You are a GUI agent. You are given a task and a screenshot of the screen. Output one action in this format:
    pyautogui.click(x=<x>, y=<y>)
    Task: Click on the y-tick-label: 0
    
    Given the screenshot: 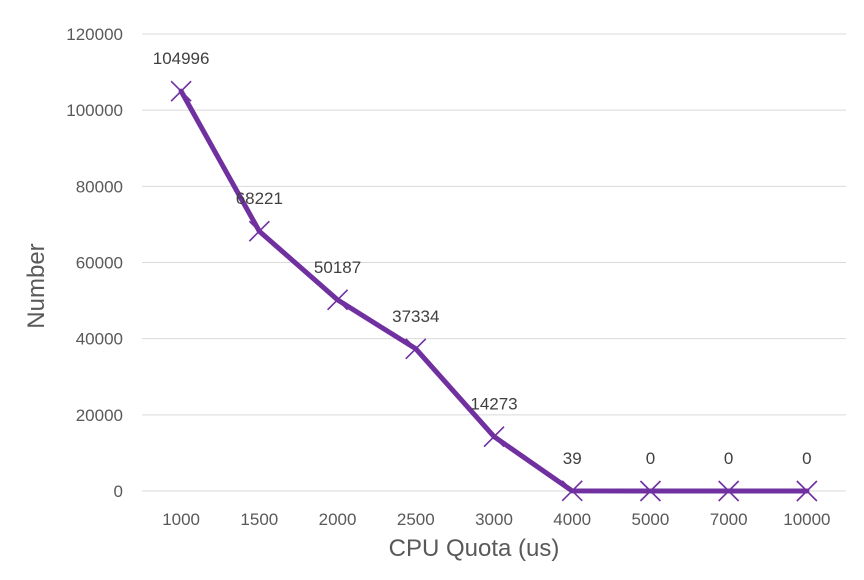 What is the action you would take?
    pyautogui.click(x=118, y=491)
    